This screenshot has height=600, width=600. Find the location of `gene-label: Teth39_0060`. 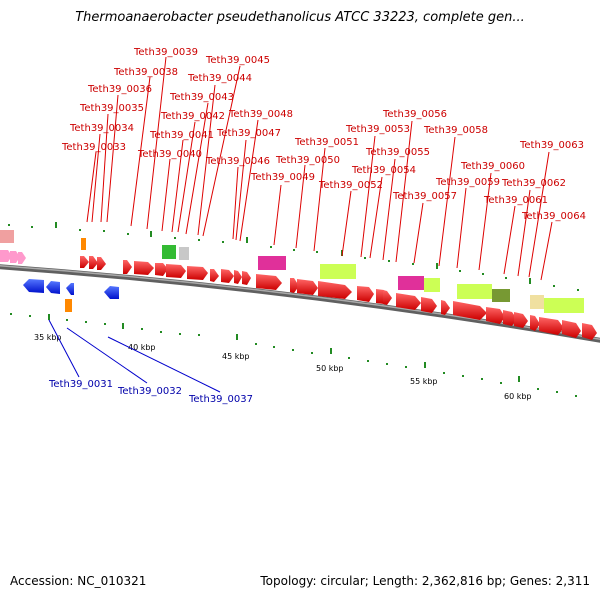

gene-label: Teth39_0060 is located at coordinates (492, 166).